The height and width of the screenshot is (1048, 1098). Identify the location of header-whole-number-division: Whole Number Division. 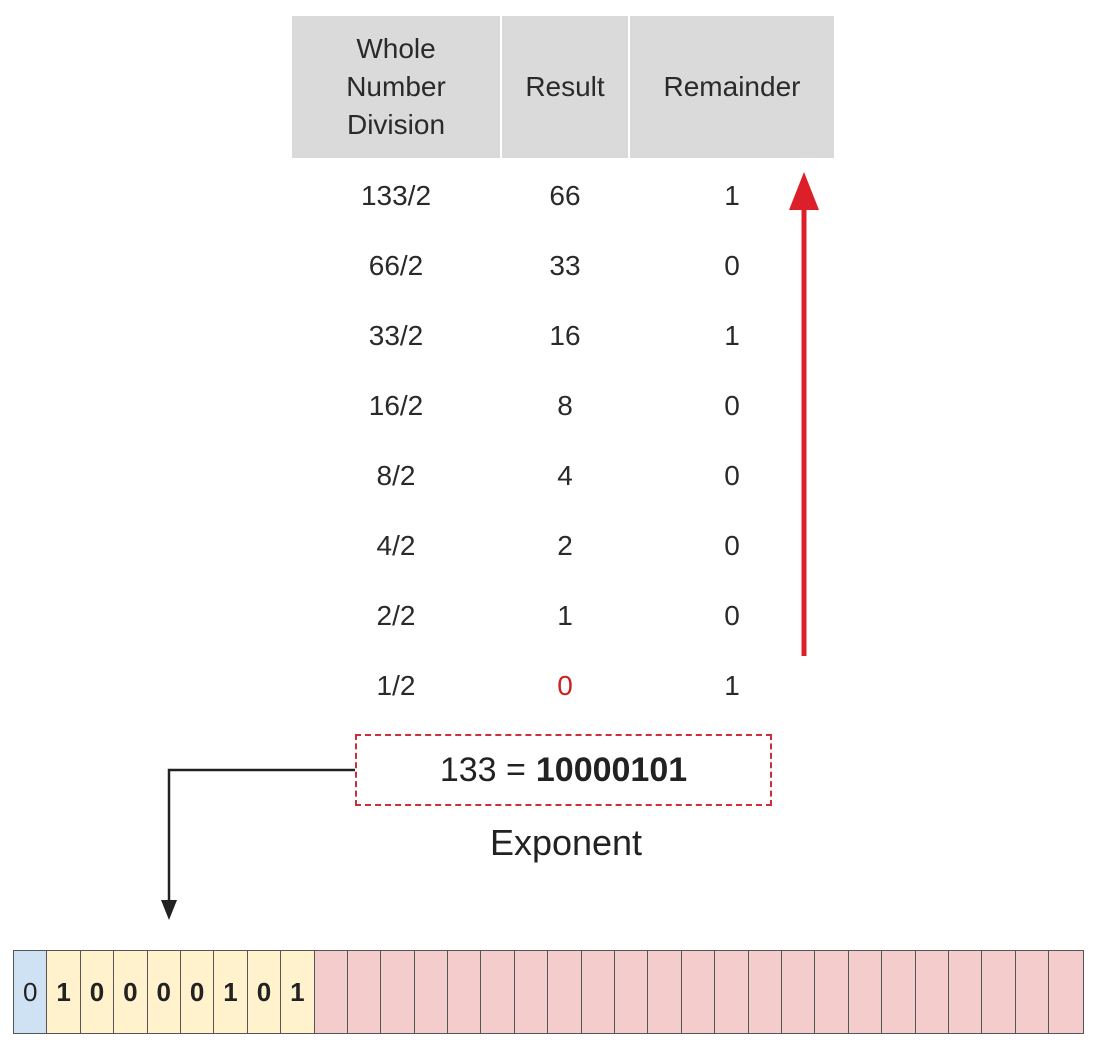
(396, 87).